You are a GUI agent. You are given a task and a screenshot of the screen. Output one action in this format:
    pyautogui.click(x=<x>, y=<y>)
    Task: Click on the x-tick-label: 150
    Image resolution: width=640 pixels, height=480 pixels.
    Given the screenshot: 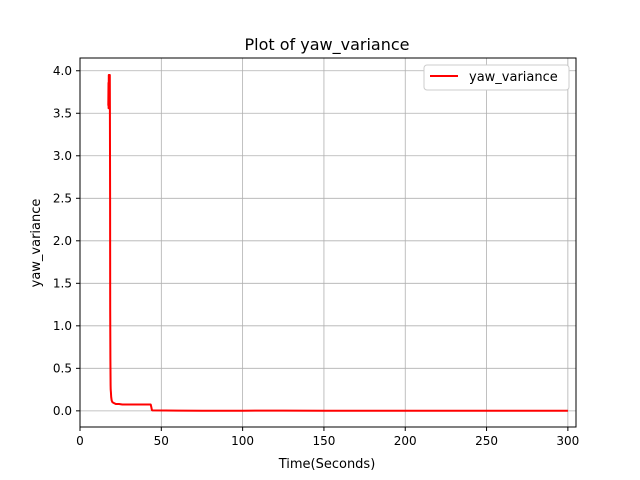 What is the action you would take?
    pyautogui.click(x=323, y=441)
    